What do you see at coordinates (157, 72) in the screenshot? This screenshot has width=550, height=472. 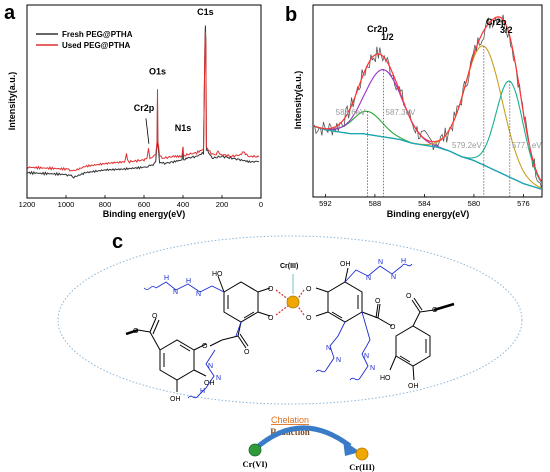 I see `panel-a-annotation-o1s: O1s` at bounding box center [157, 72].